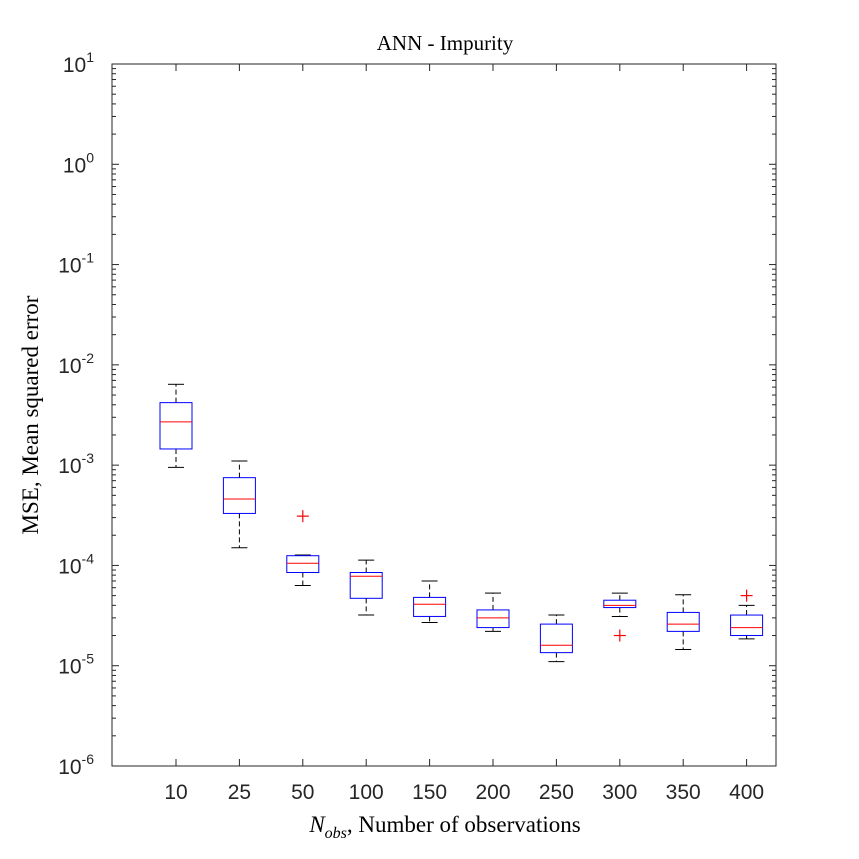 The width and height of the screenshot is (859, 859). What do you see at coordinates (175, 792) in the screenshot?
I see `x-tick-label: 10` at bounding box center [175, 792].